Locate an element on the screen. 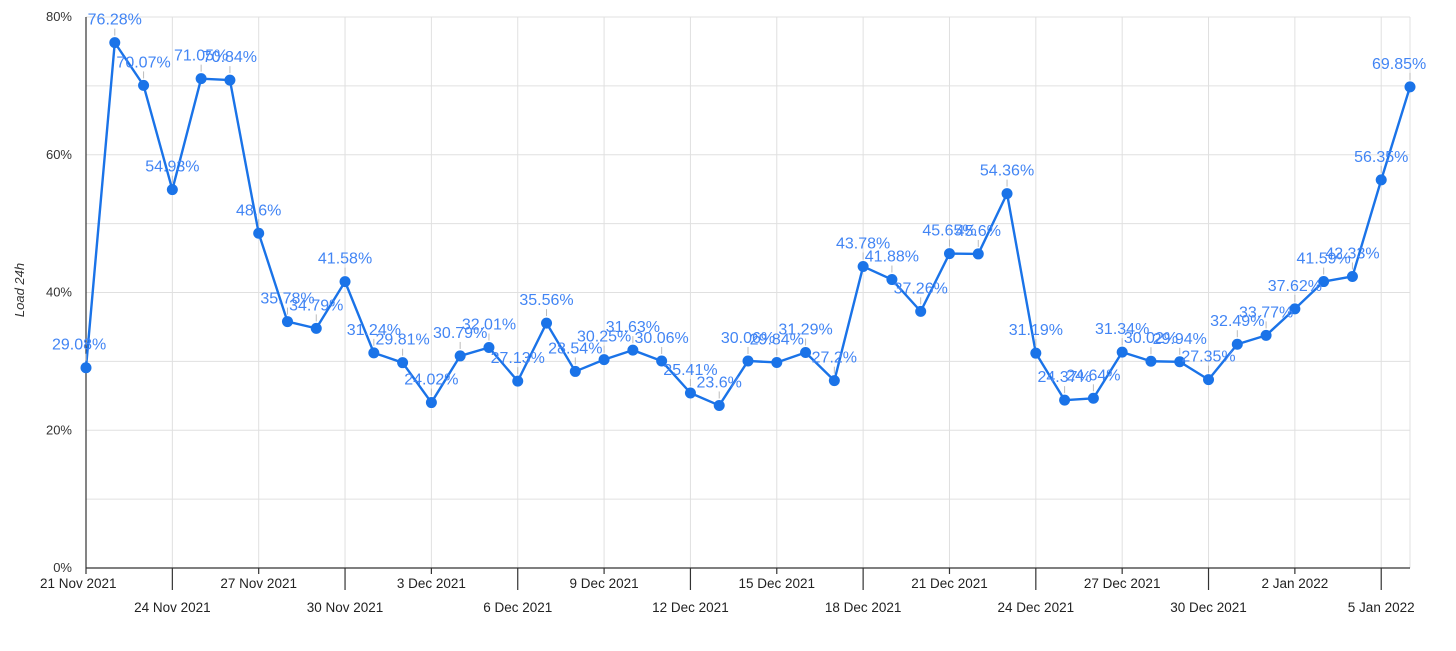  data-label: 31.63% is located at coordinates (633, 327).